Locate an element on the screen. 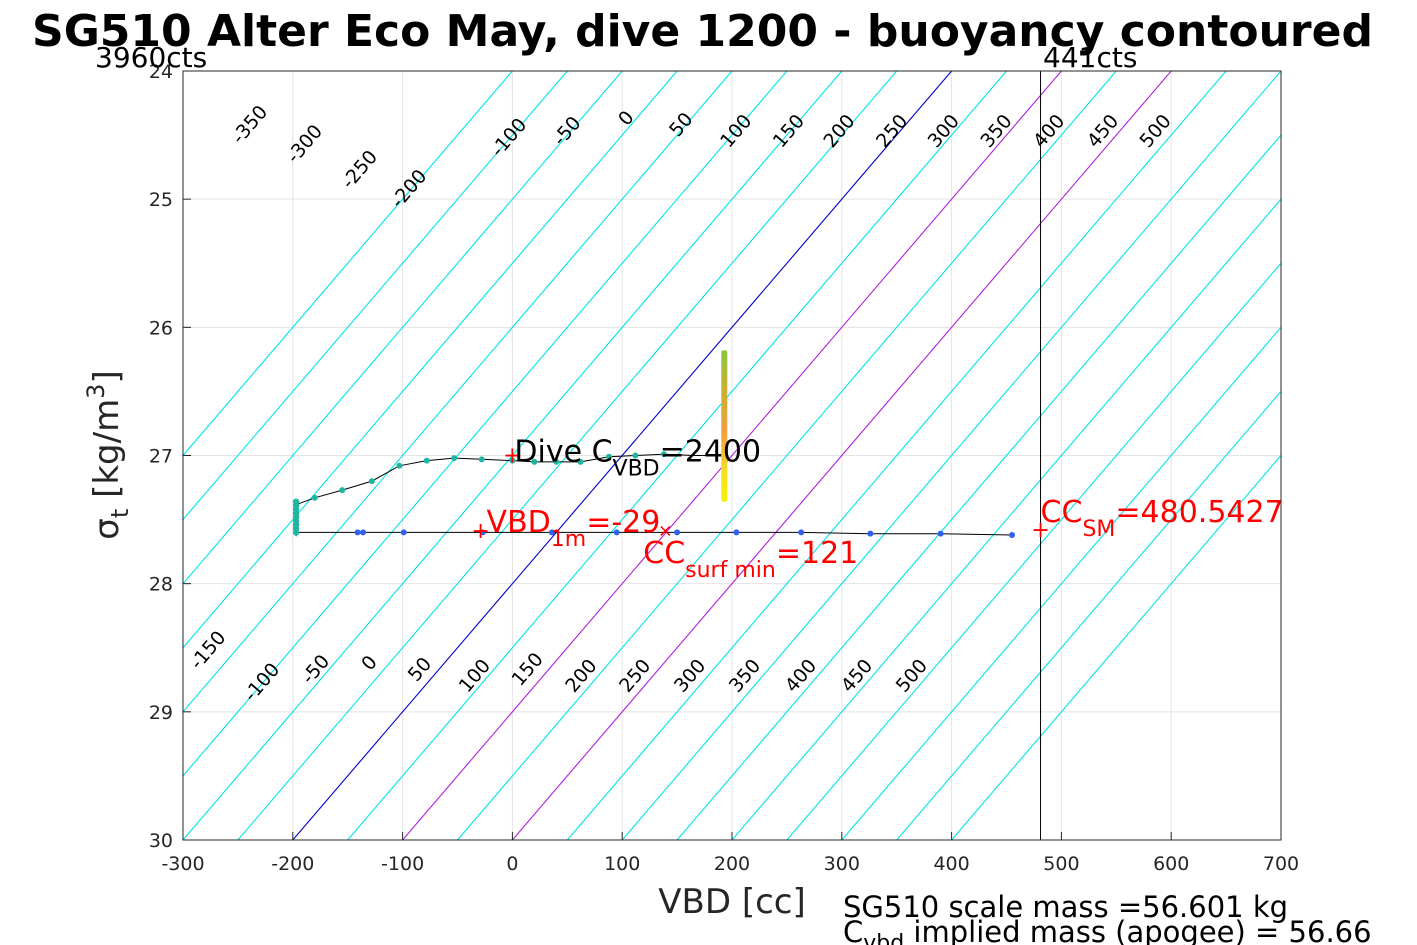 Image resolution: width=1417 pixels, height=945 pixels. y-tick-label: 25 is located at coordinates (161, 200).